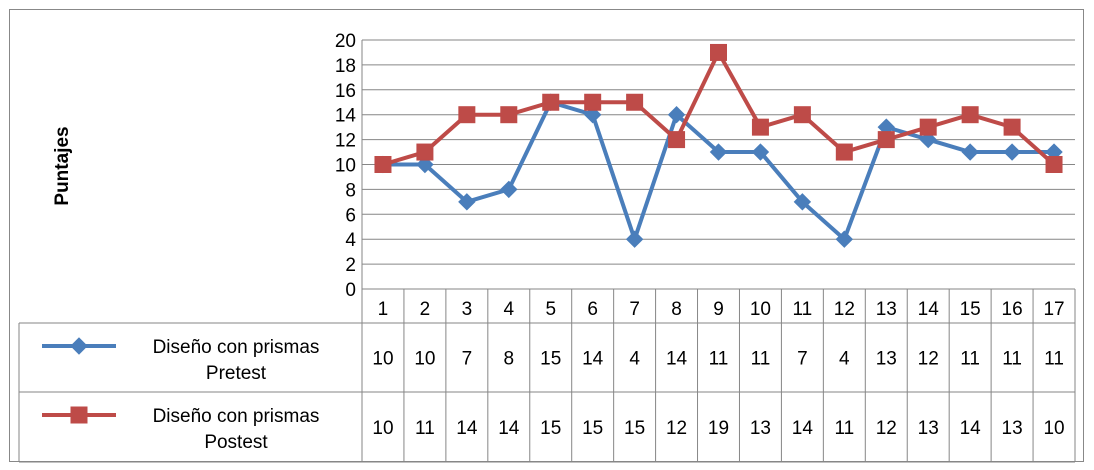  I want to click on x-tick-label: 10, so click(760, 309).